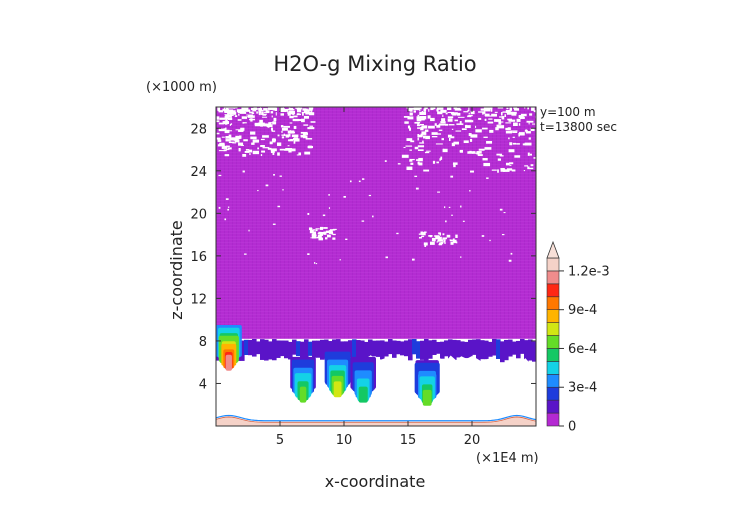 The width and height of the screenshot is (752, 532). I want to click on x-tick-label: 10, so click(344, 440).